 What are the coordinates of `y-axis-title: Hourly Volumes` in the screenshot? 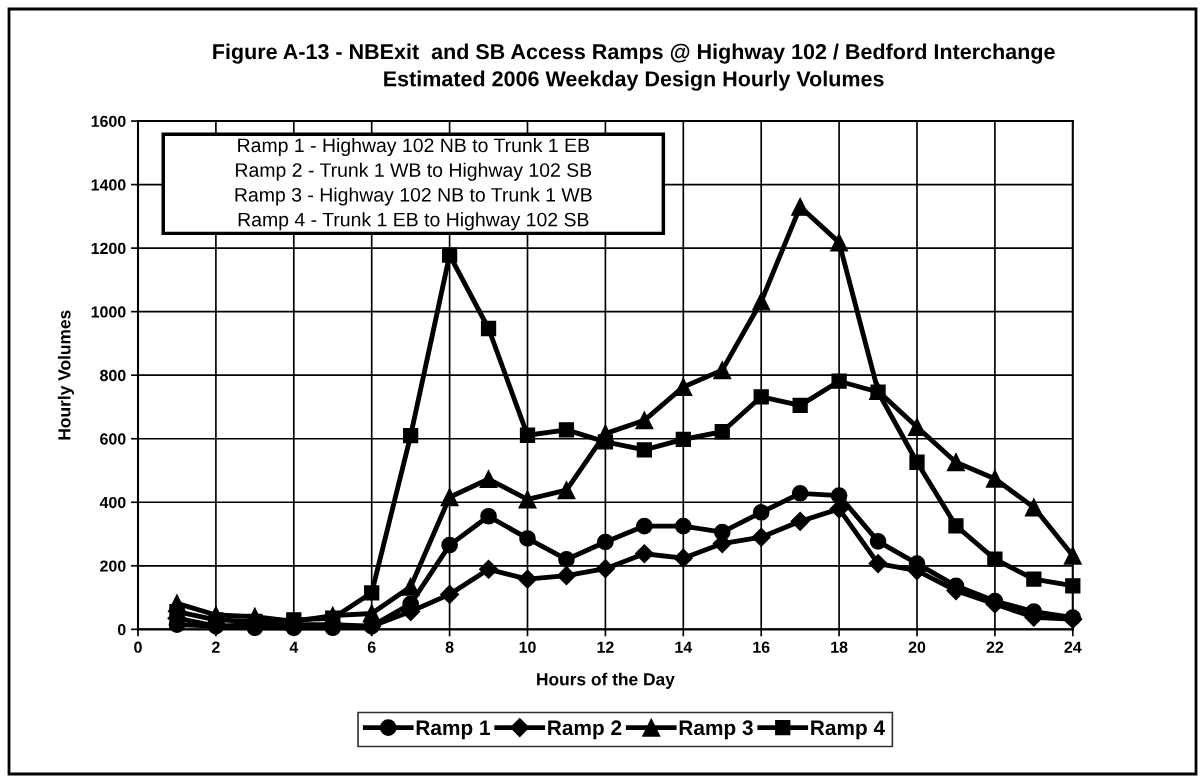 It's located at (65, 375).